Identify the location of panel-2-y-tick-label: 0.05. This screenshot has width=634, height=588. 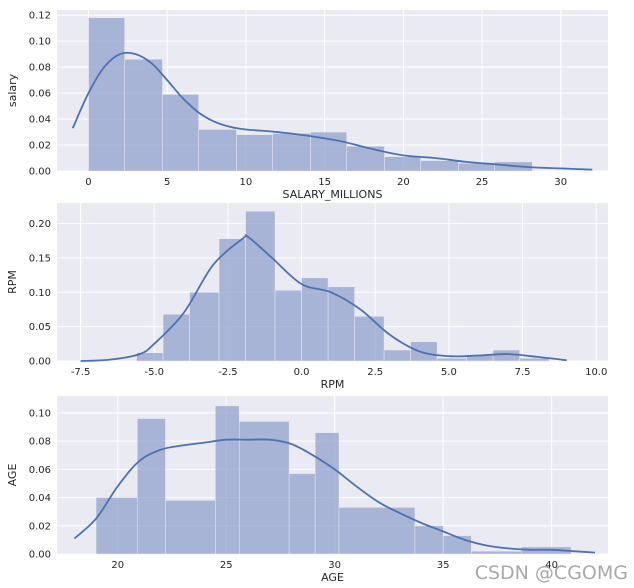
(40, 327).